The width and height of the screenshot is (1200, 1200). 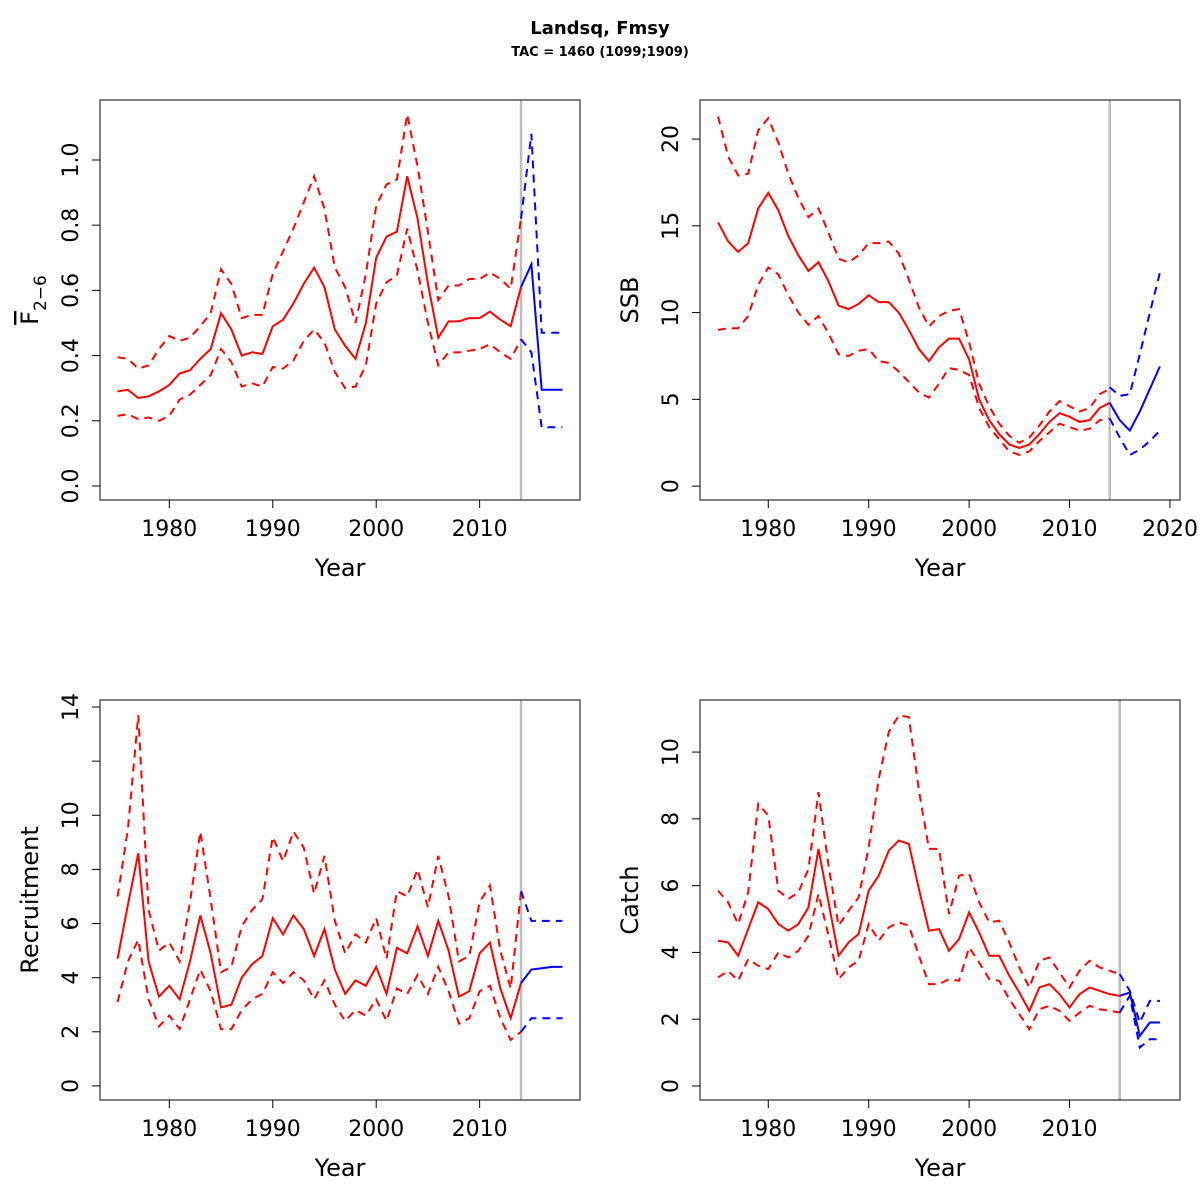 I want to click on y-tick-label: 5, so click(x=671, y=399).